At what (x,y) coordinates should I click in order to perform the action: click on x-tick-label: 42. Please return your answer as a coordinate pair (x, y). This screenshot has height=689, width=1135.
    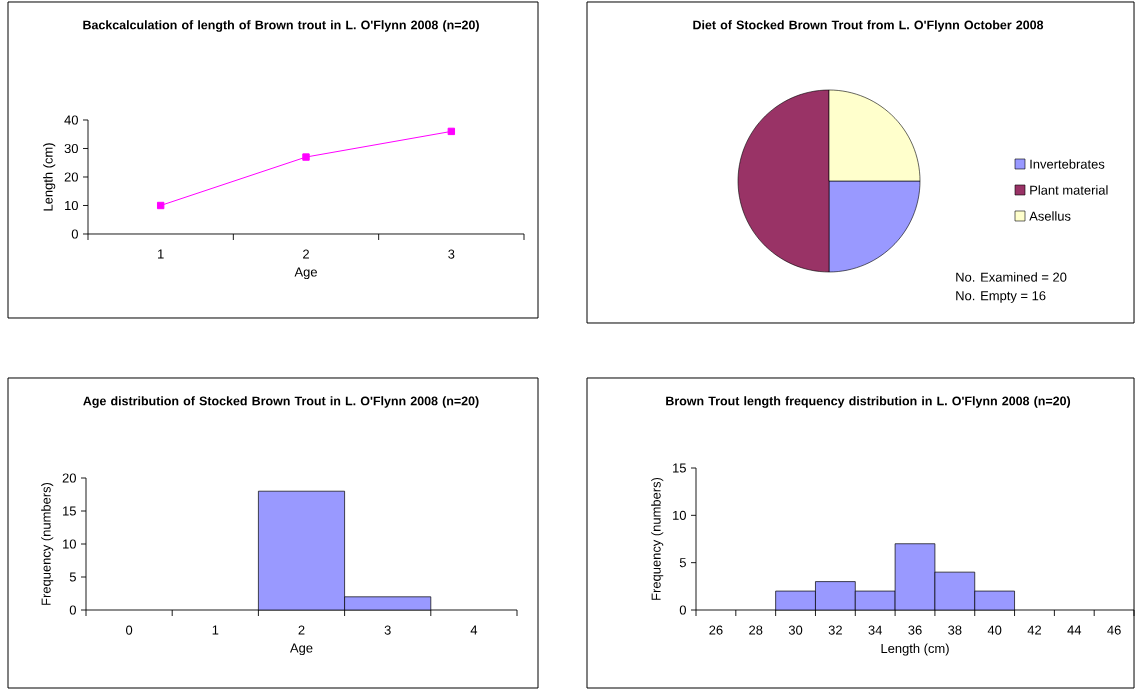
    Looking at the image, I should click on (1034, 630).